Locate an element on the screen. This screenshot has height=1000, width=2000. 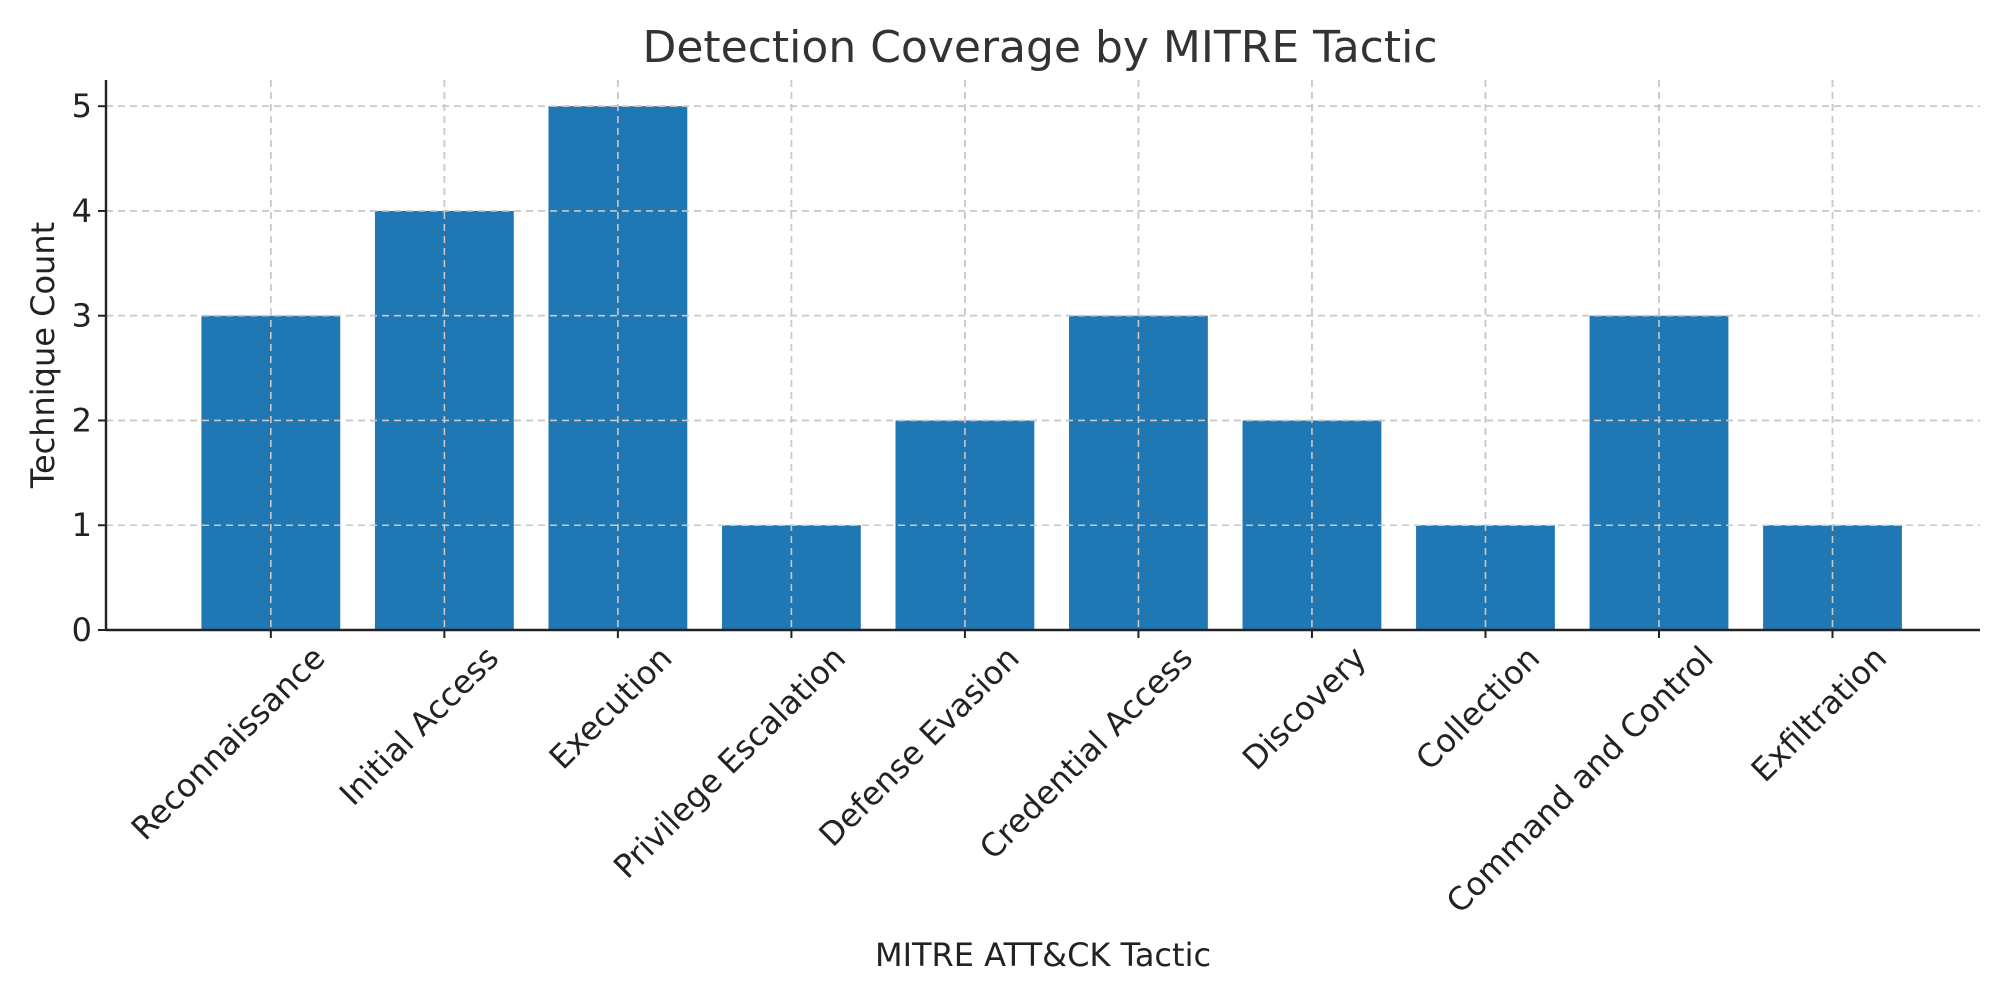
chart-title: Detection Coverage by MITRE Tactic is located at coordinates (1039, 47).